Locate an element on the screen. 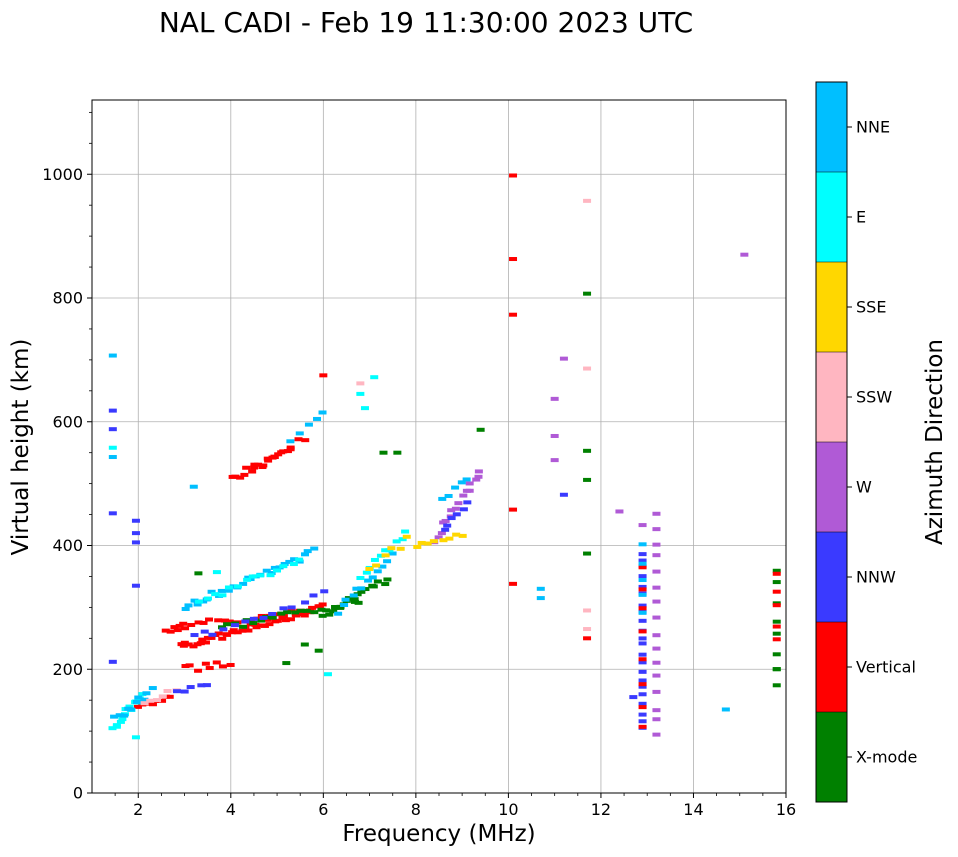  colorbar-tick-label: X-mode is located at coordinates (886, 757).